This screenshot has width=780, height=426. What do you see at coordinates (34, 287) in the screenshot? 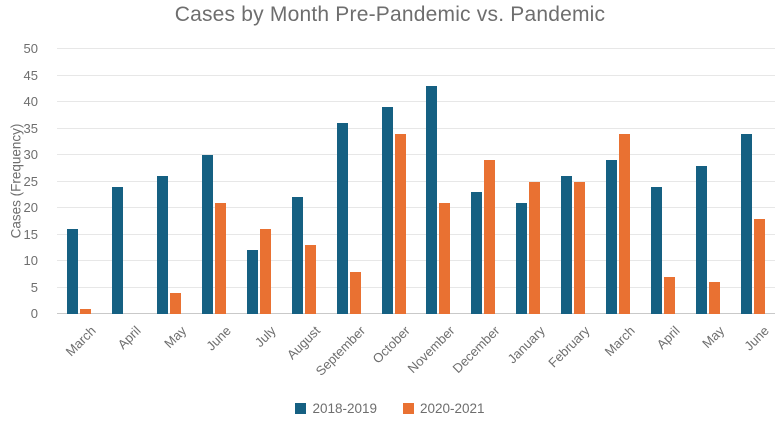
I see `y-tick-label: 5` at bounding box center [34, 287].